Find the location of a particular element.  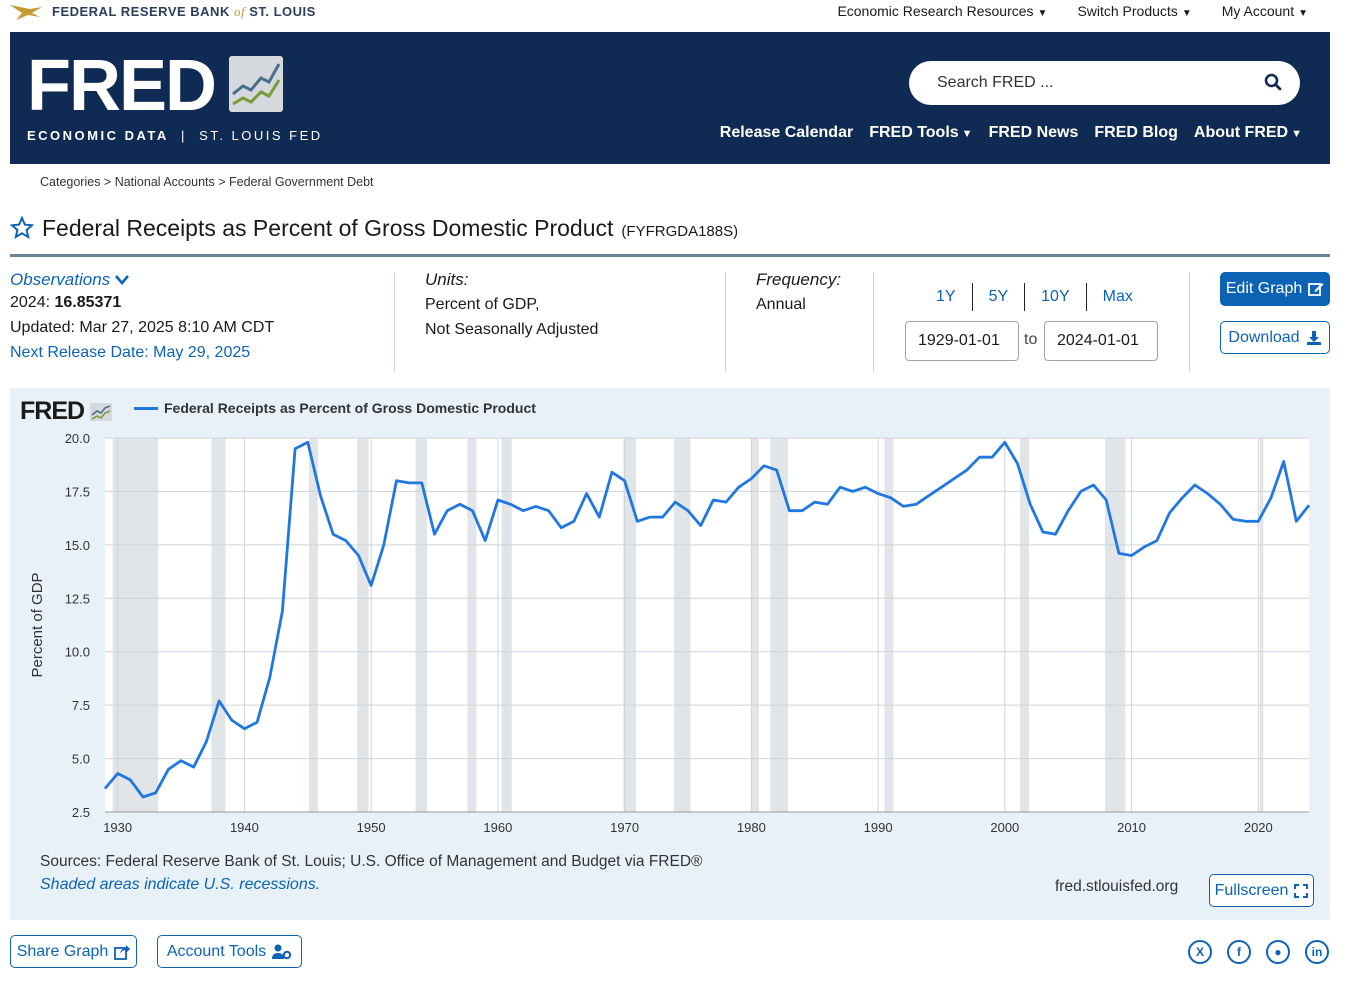

nav-release-calendar: Release Calendar is located at coordinates (786, 132).